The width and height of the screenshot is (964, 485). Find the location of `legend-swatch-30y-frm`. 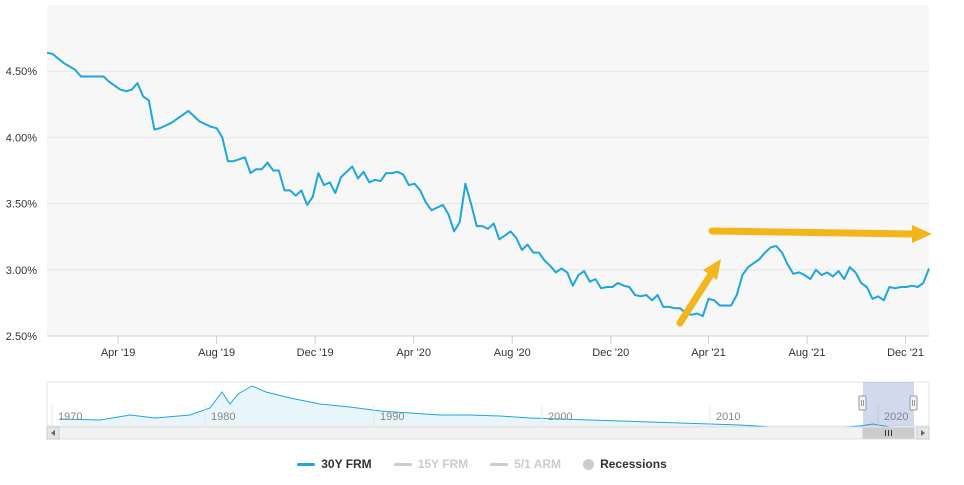

legend-swatch-30y-frm is located at coordinates (306, 464).